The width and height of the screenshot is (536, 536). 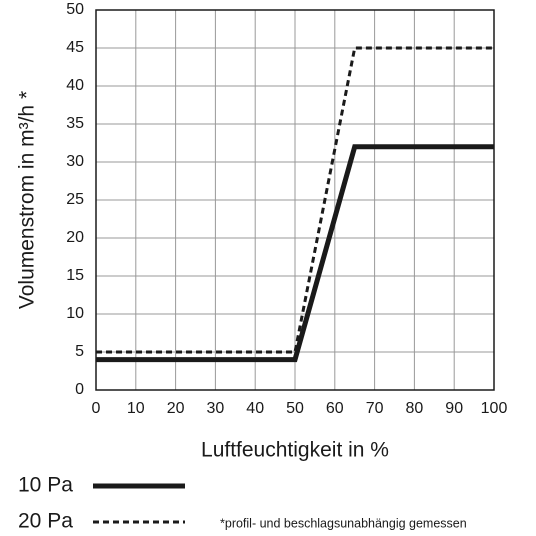 I want to click on x-tick-label: 20, so click(x=176, y=408).